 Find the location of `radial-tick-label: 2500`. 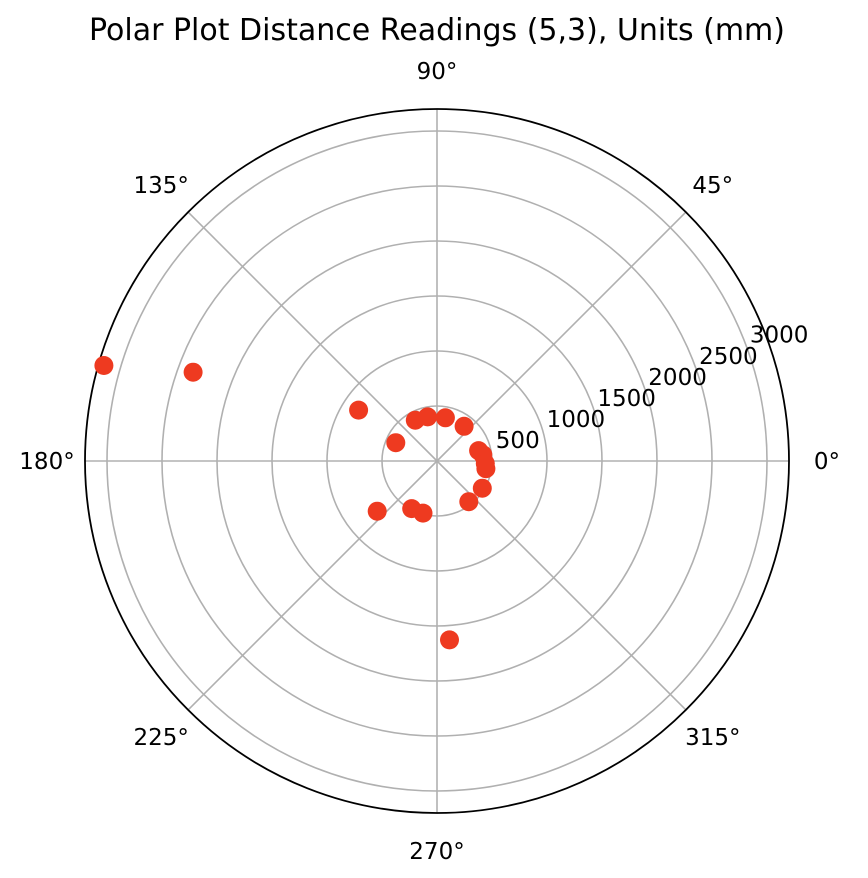

radial-tick-label: 2500 is located at coordinates (728, 357).